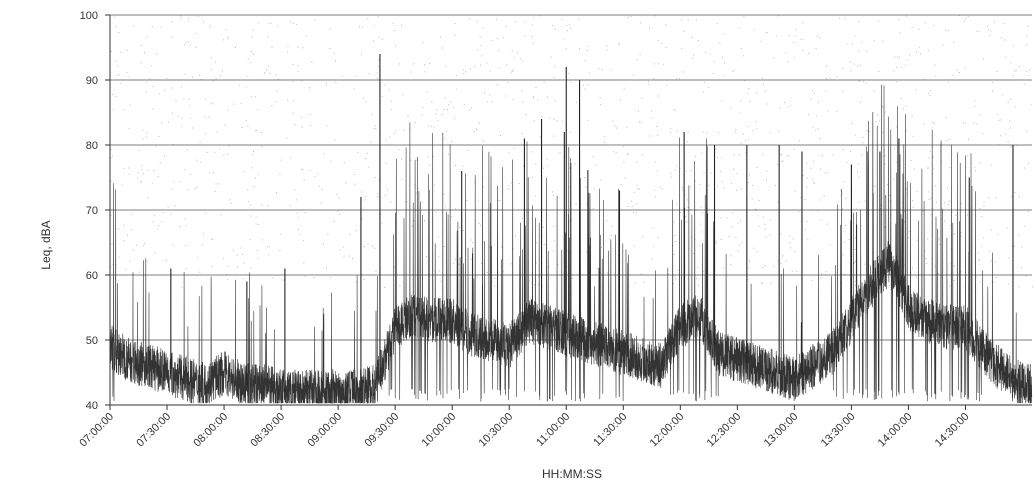 The width and height of the screenshot is (1034, 486). What do you see at coordinates (92, 146) in the screenshot?
I see `y-tick-label: 80` at bounding box center [92, 146].